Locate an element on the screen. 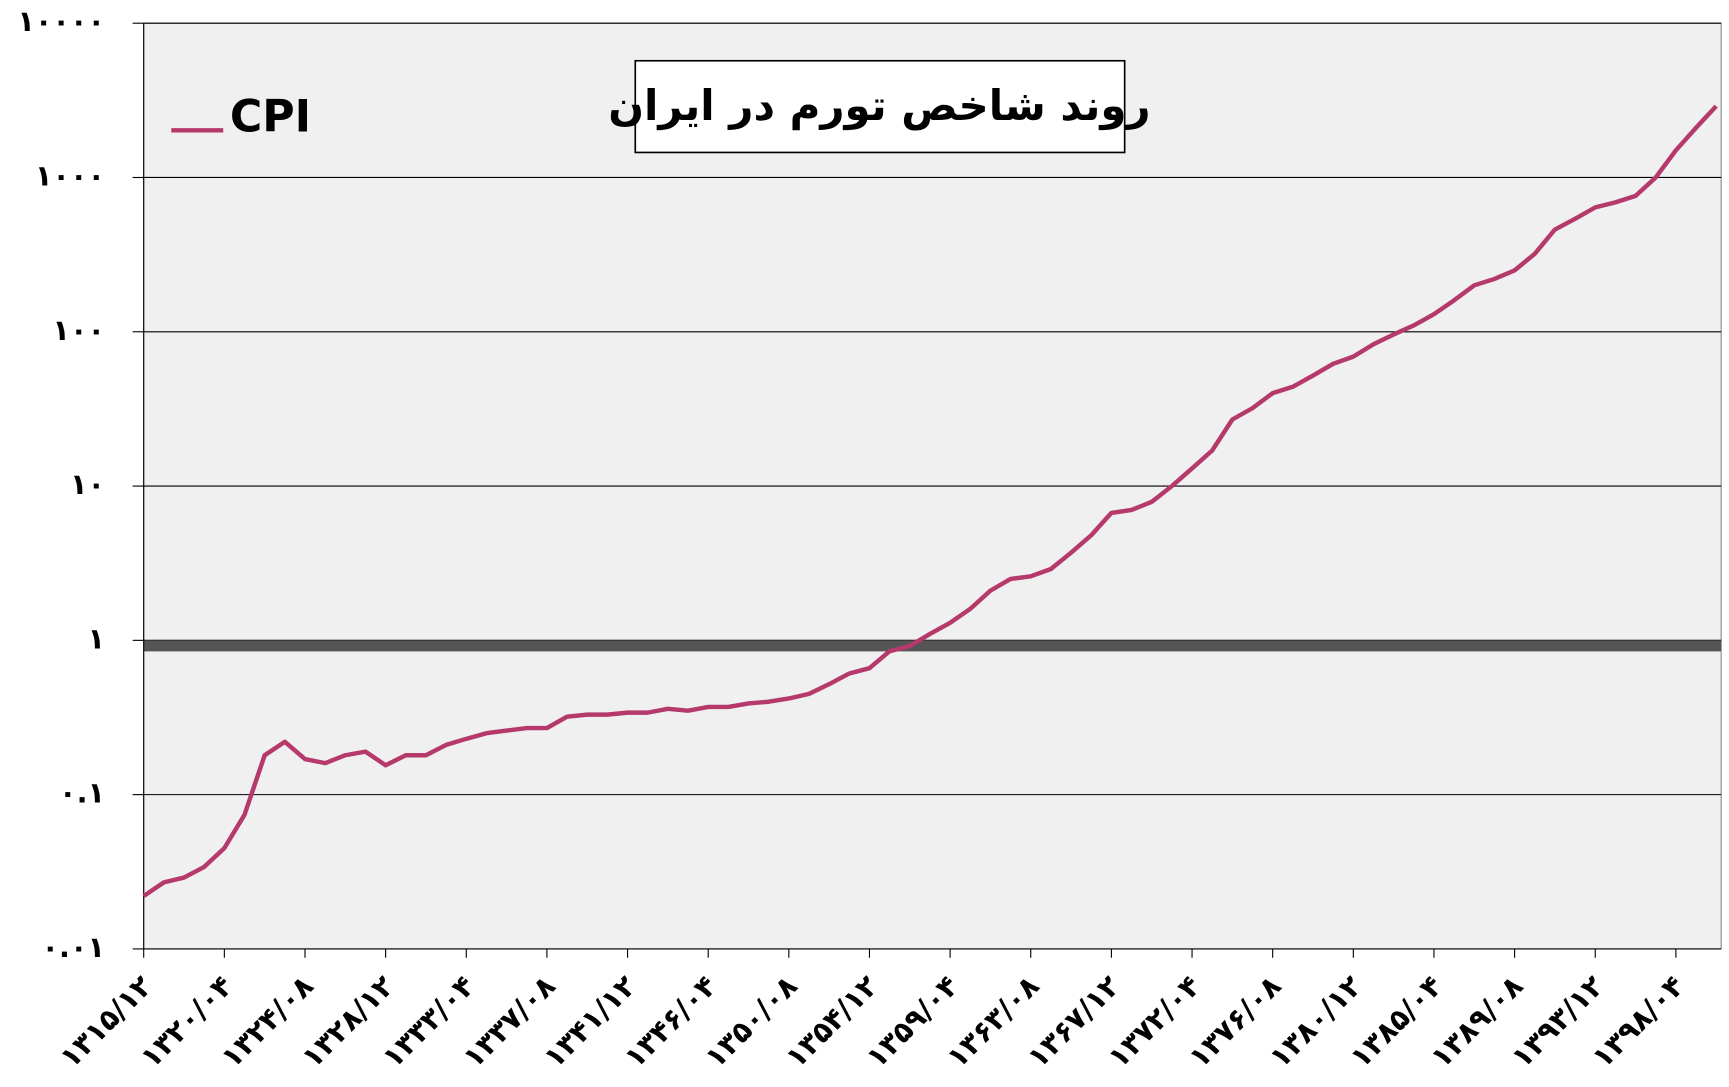  y-tick-label: ۱۰۰۰ is located at coordinates (70, 175).